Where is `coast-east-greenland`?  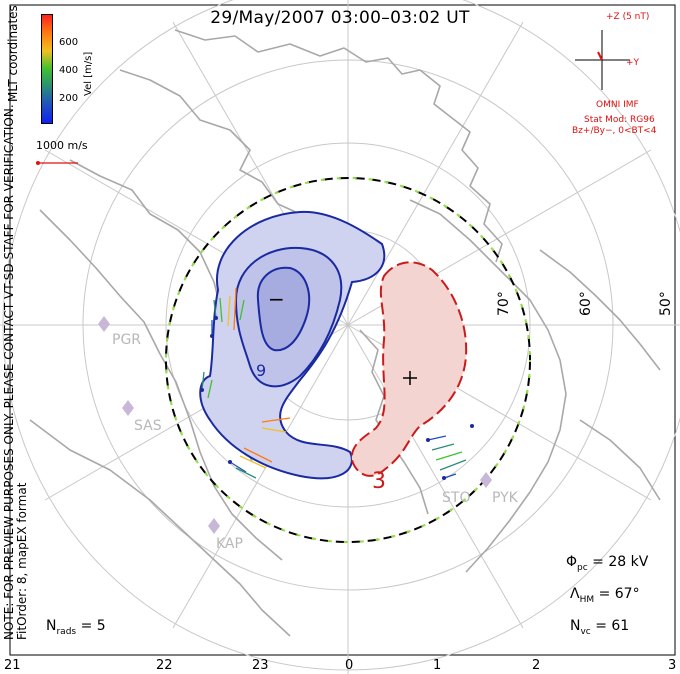
coast-east-greenland is located at coordinates (394, 422).